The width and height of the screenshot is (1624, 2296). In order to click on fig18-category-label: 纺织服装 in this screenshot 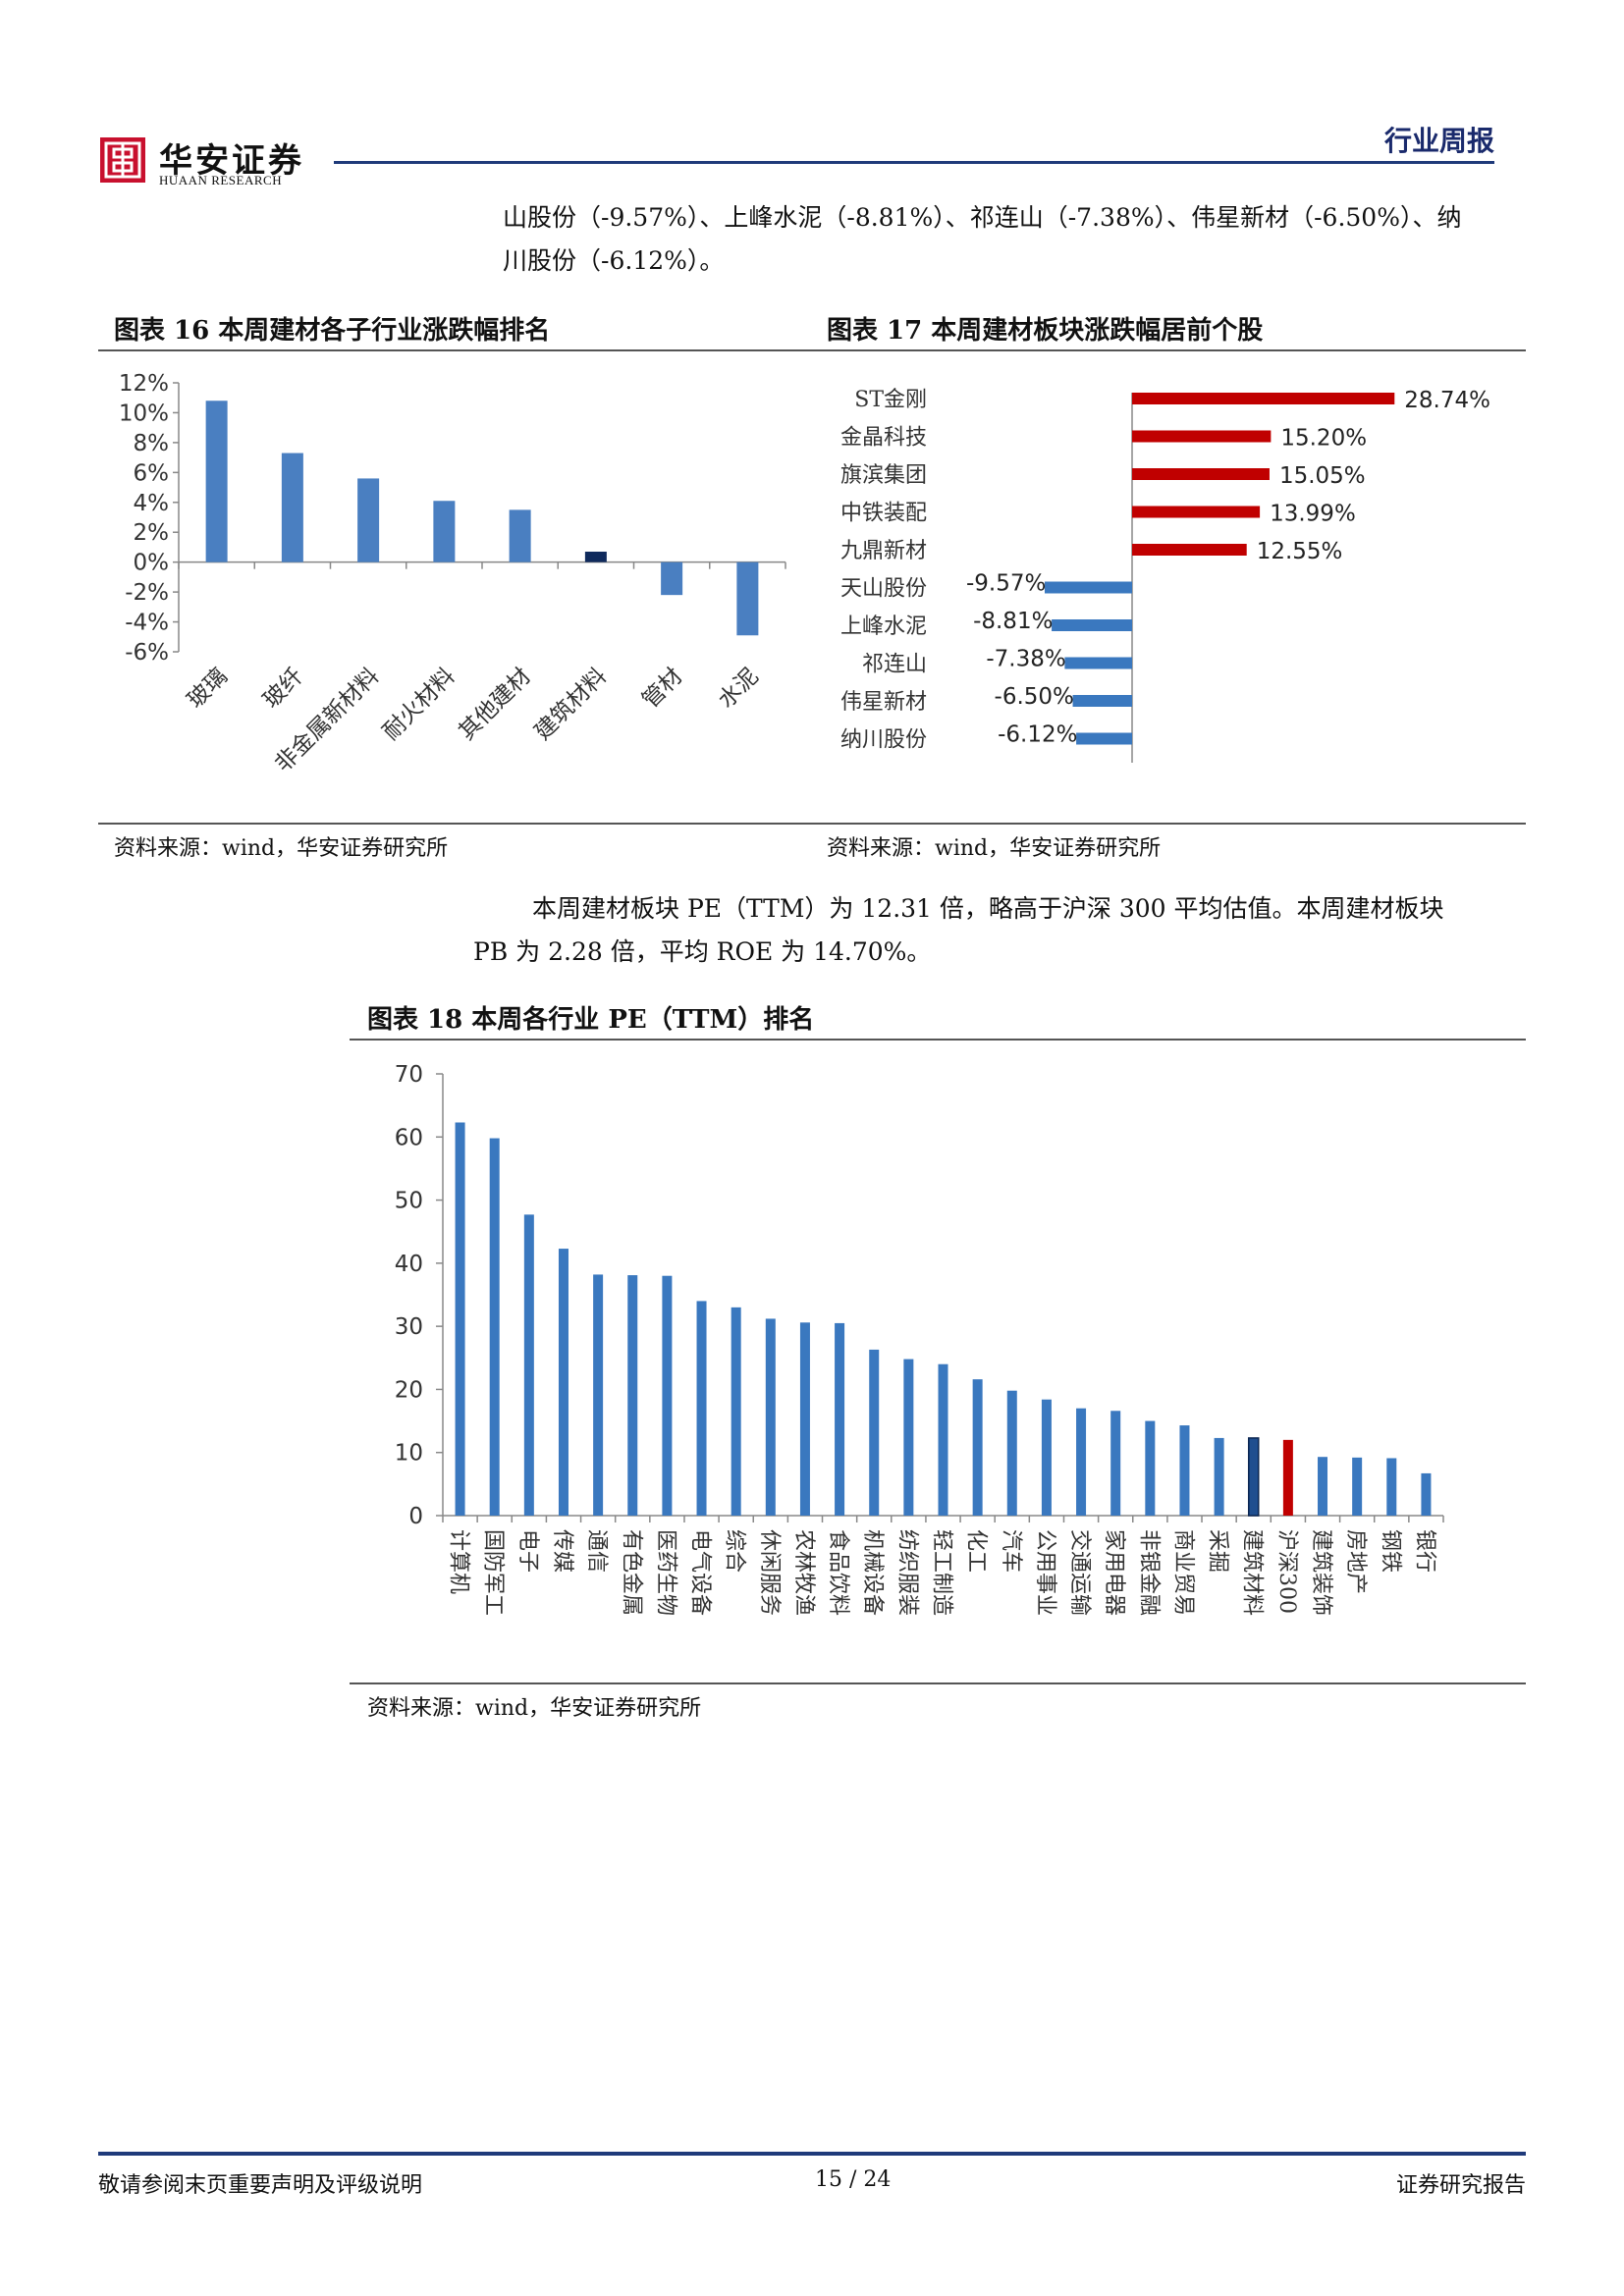, I will do `click(906, 1573)`.